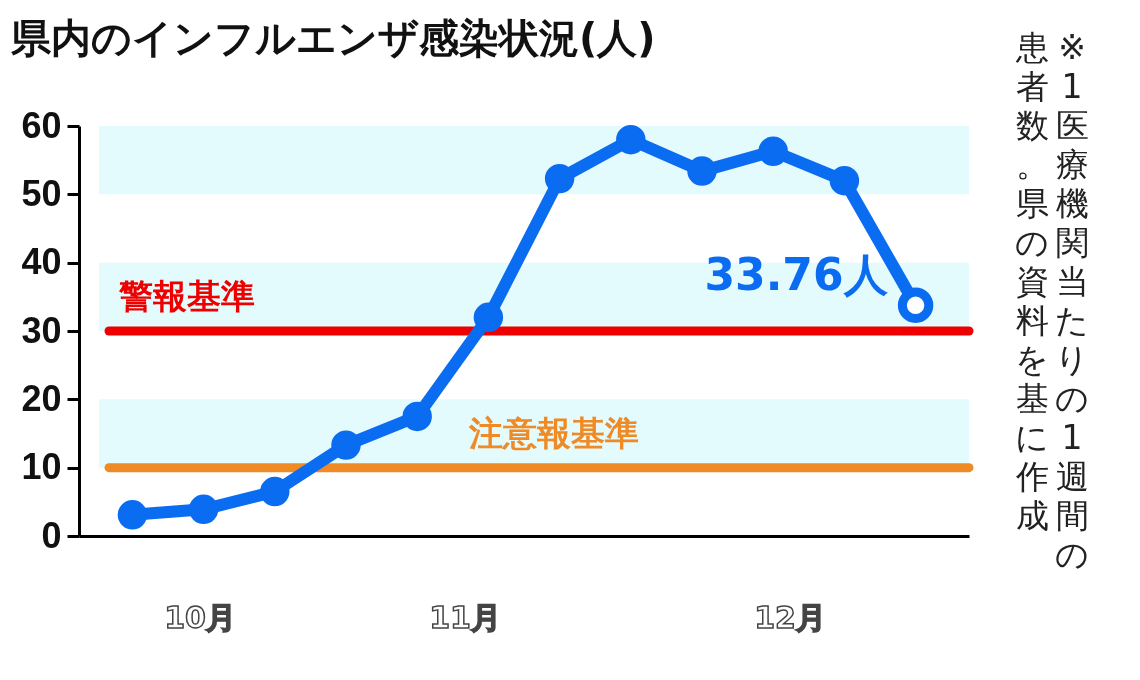 This screenshot has height=680, width=1140. Describe the element at coordinates (465, 618) in the screenshot. I see `text: 11月` at that location.